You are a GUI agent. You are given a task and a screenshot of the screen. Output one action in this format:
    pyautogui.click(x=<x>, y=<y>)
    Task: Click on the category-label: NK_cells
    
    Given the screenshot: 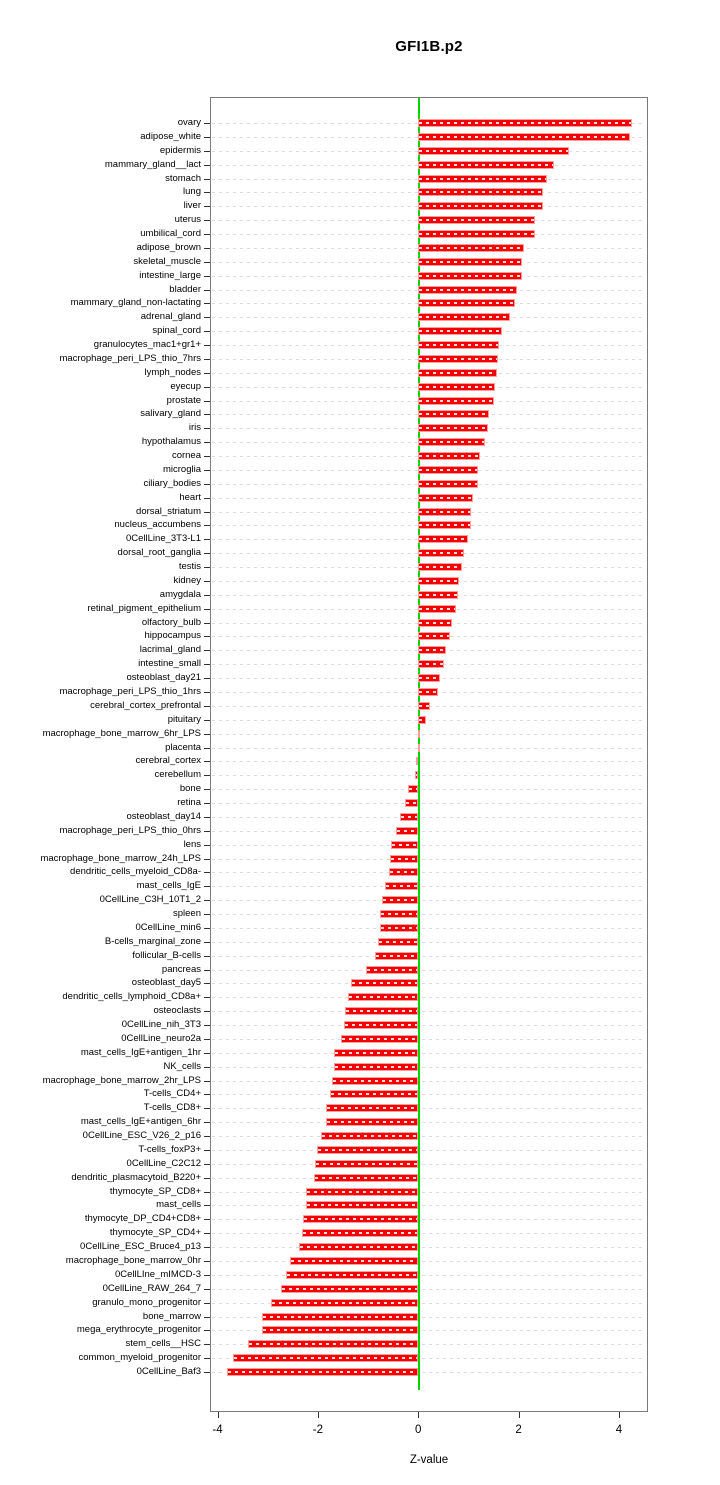 What is the action you would take?
    pyautogui.click(x=182, y=1066)
    